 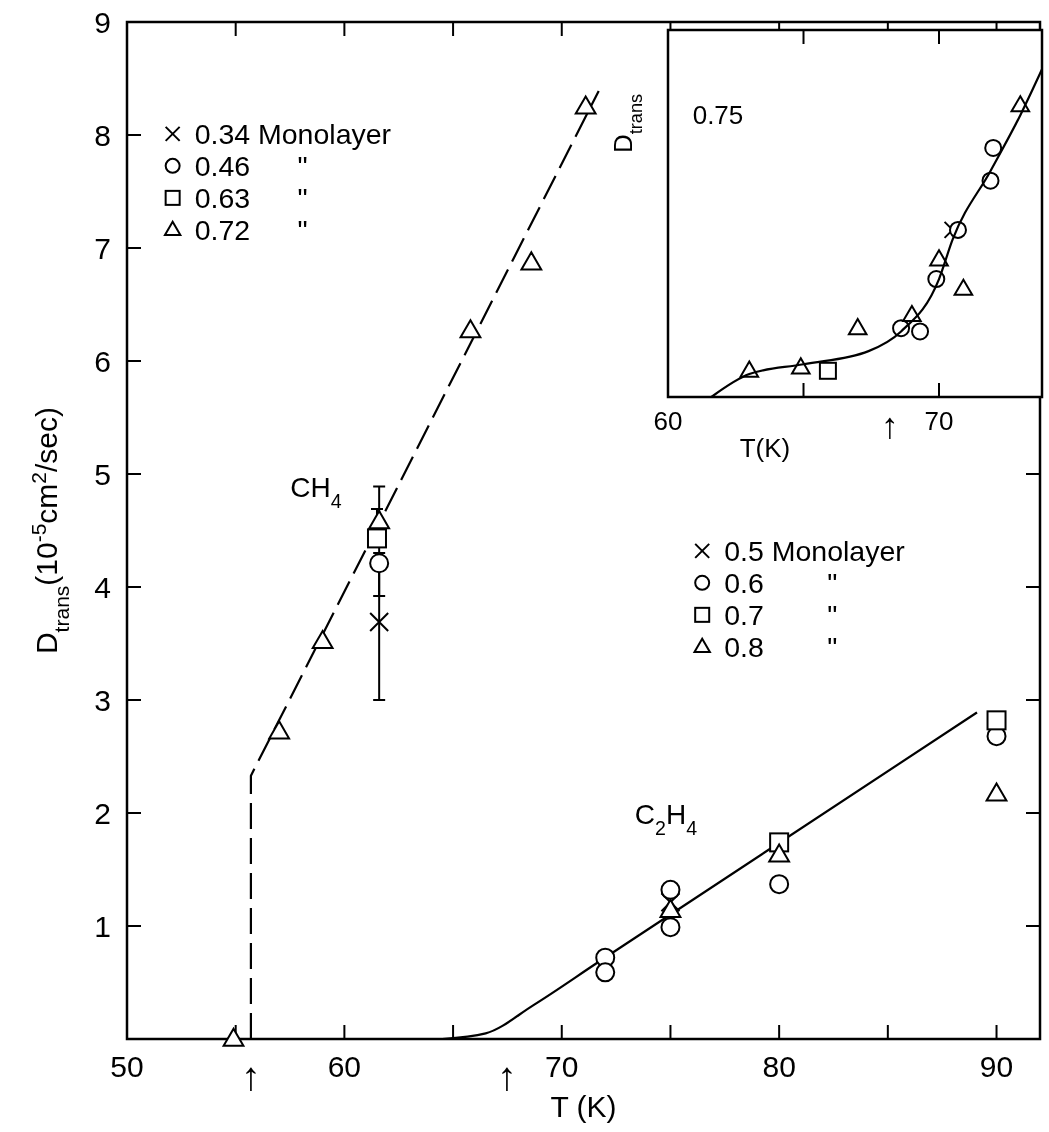 I want to click on y-tick-label: 3, so click(x=102, y=700).